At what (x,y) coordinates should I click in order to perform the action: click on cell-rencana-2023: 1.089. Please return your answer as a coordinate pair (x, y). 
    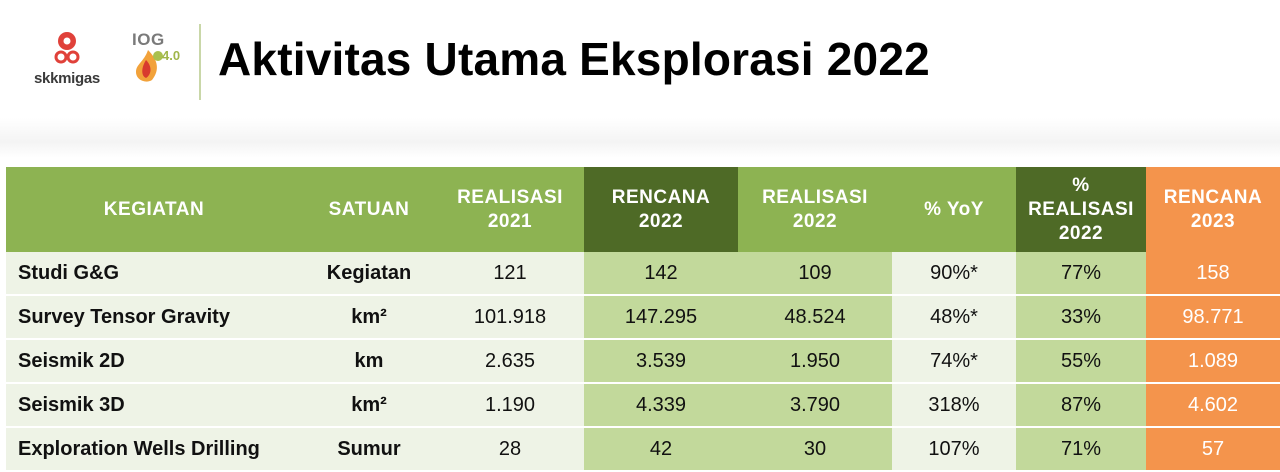
    Looking at the image, I should click on (1213, 361).